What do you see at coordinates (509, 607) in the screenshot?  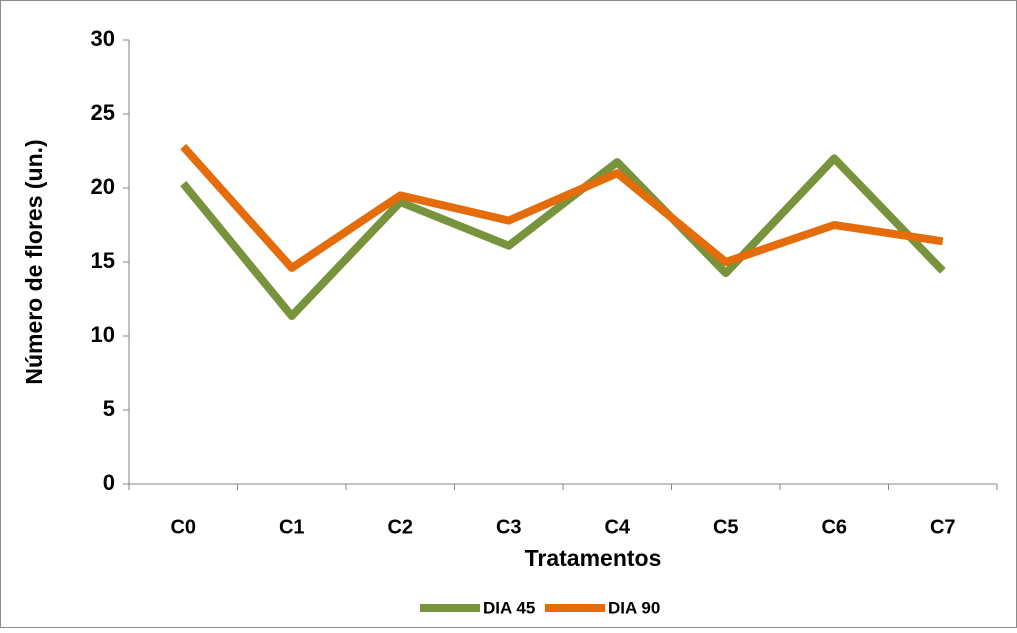 I see `legend-label: DIA 45` at bounding box center [509, 607].